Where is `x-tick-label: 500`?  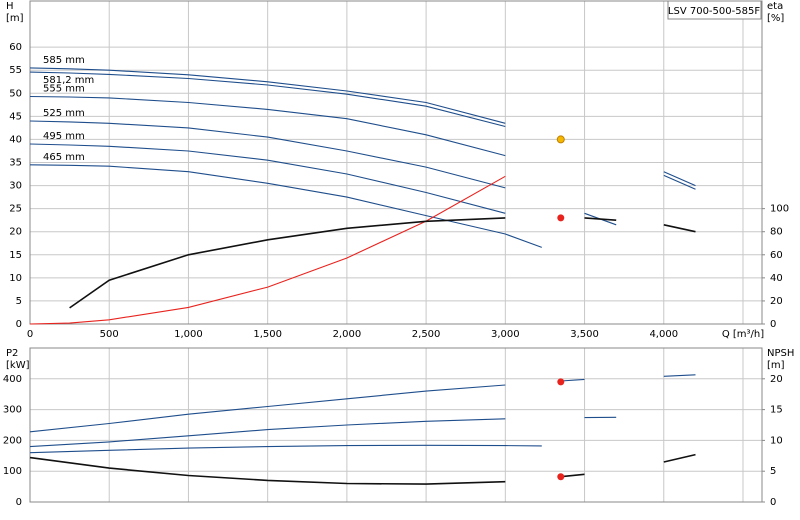 x-tick-label: 500 is located at coordinates (109, 334).